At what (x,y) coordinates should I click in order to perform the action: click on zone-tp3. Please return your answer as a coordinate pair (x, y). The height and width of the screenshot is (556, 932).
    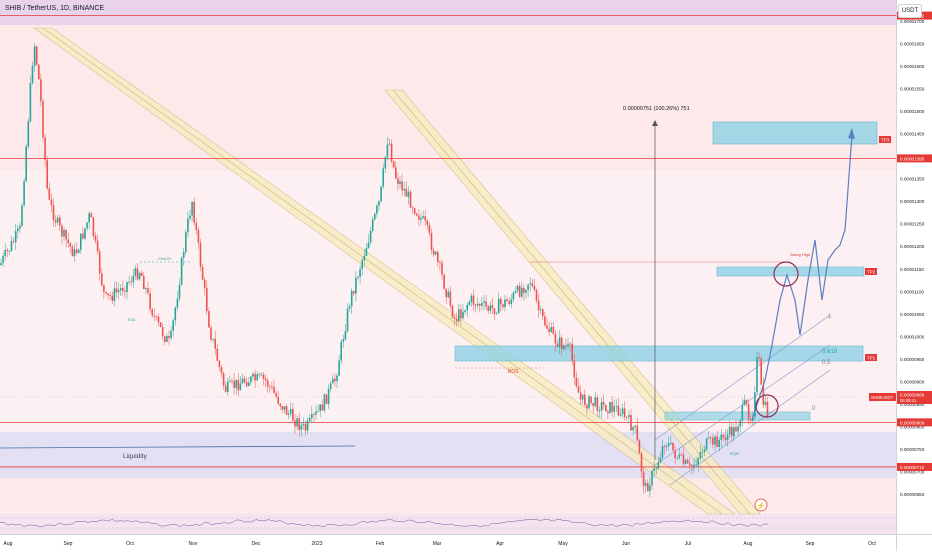
    Looking at the image, I should click on (795, 133).